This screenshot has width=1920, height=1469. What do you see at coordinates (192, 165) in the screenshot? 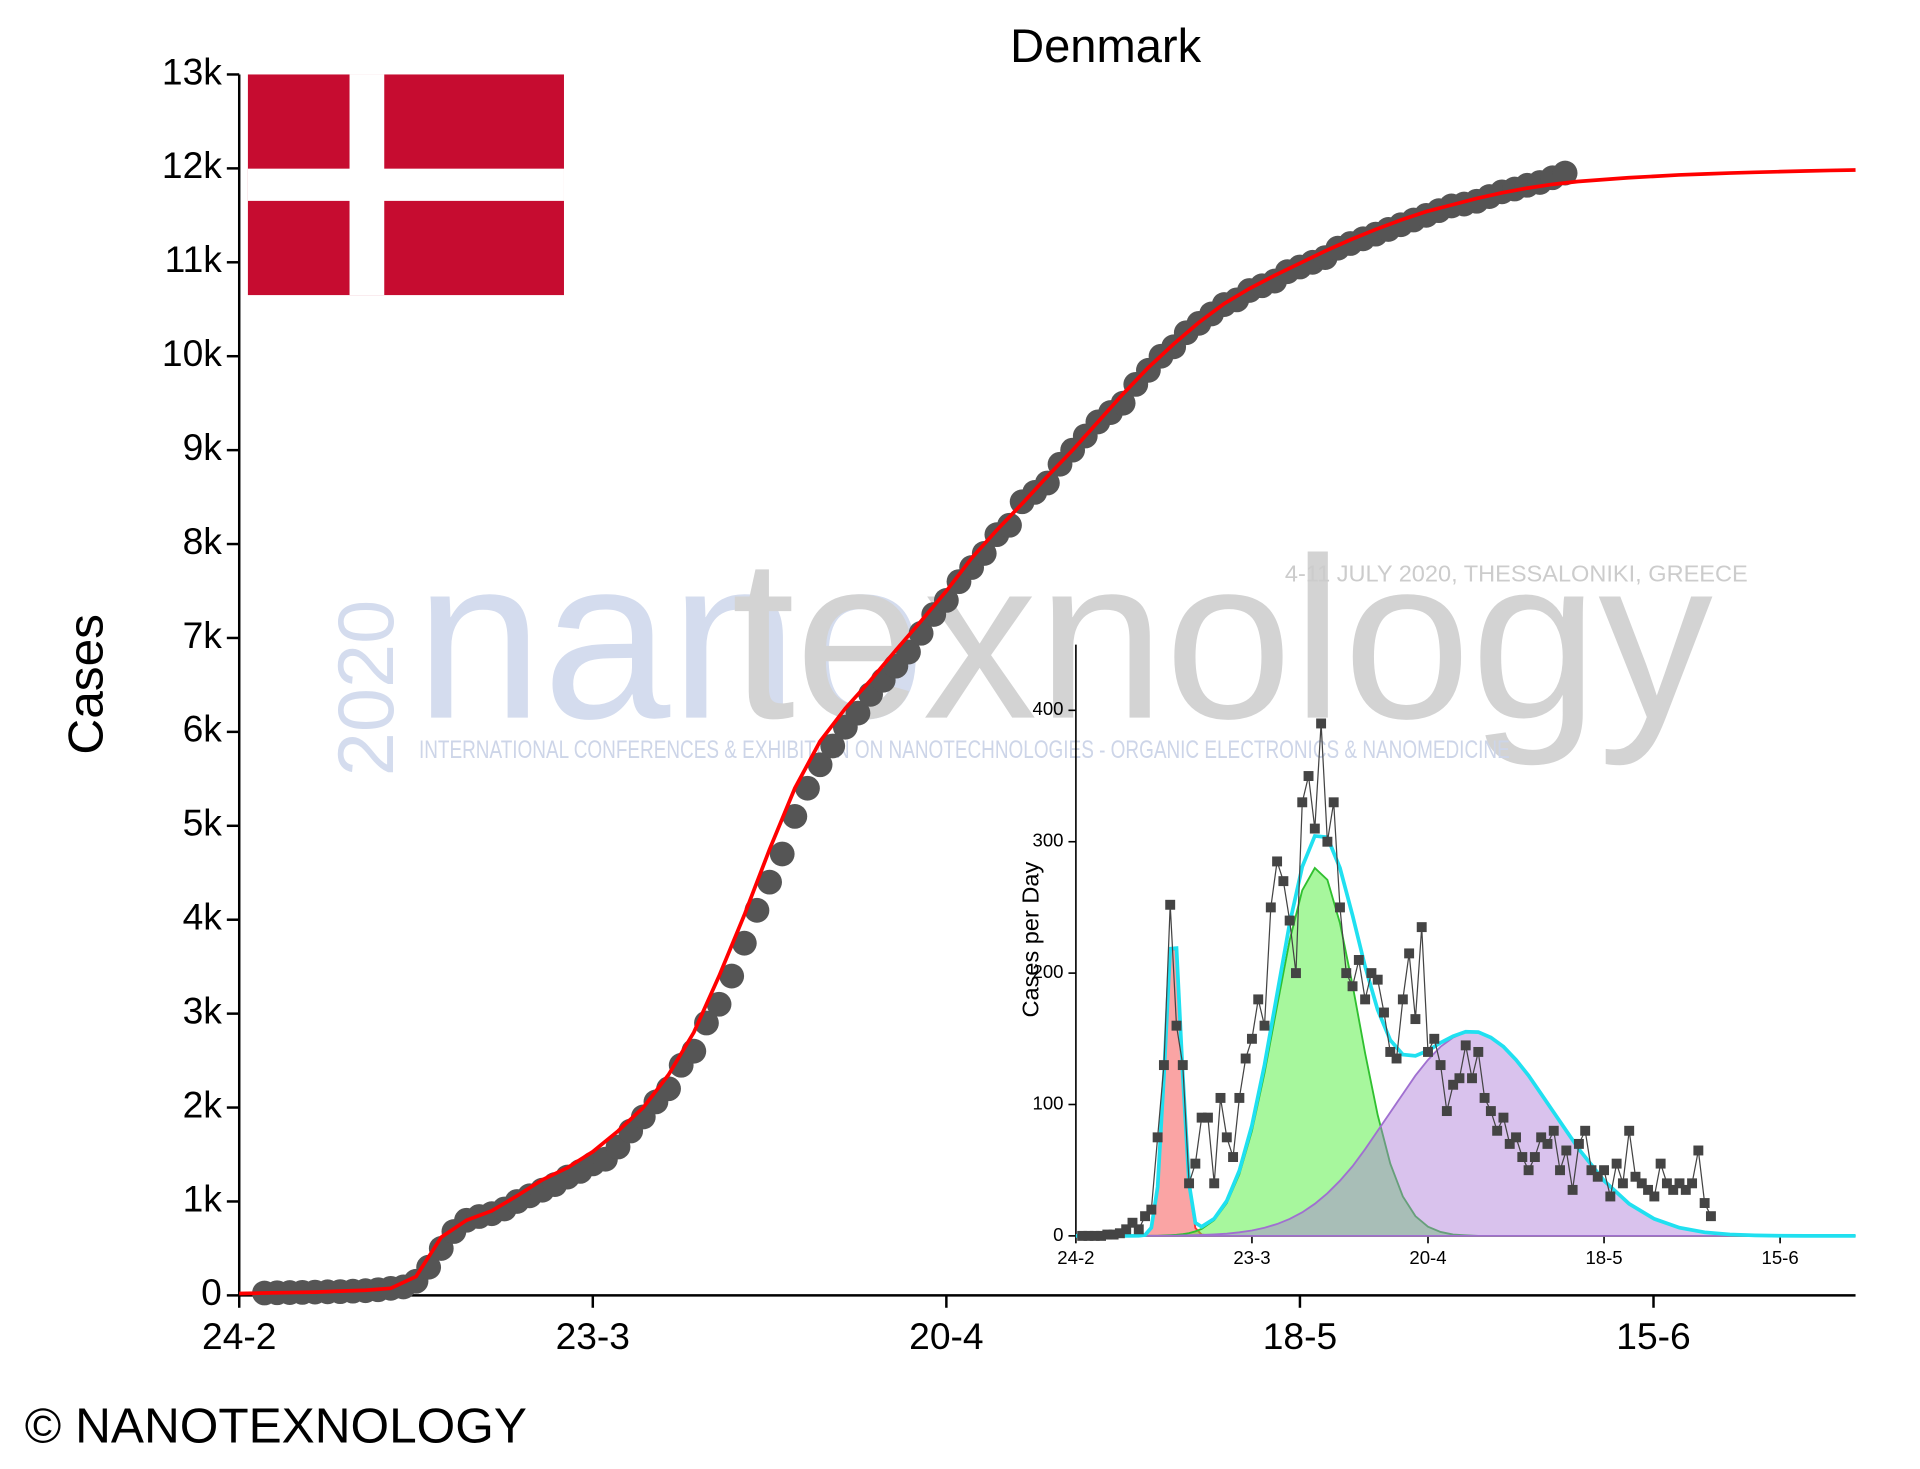
I see `y-tick-label: 12k` at bounding box center [192, 165].